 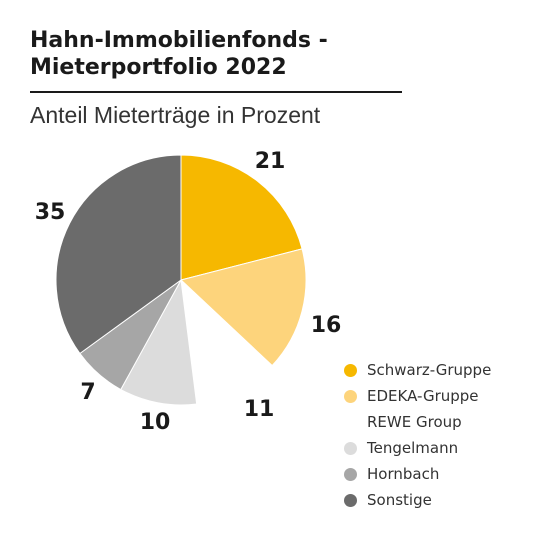 What do you see at coordinates (158, 67) in the screenshot?
I see `chart-title-line-2: Mieterportfolio 2022` at bounding box center [158, 67].